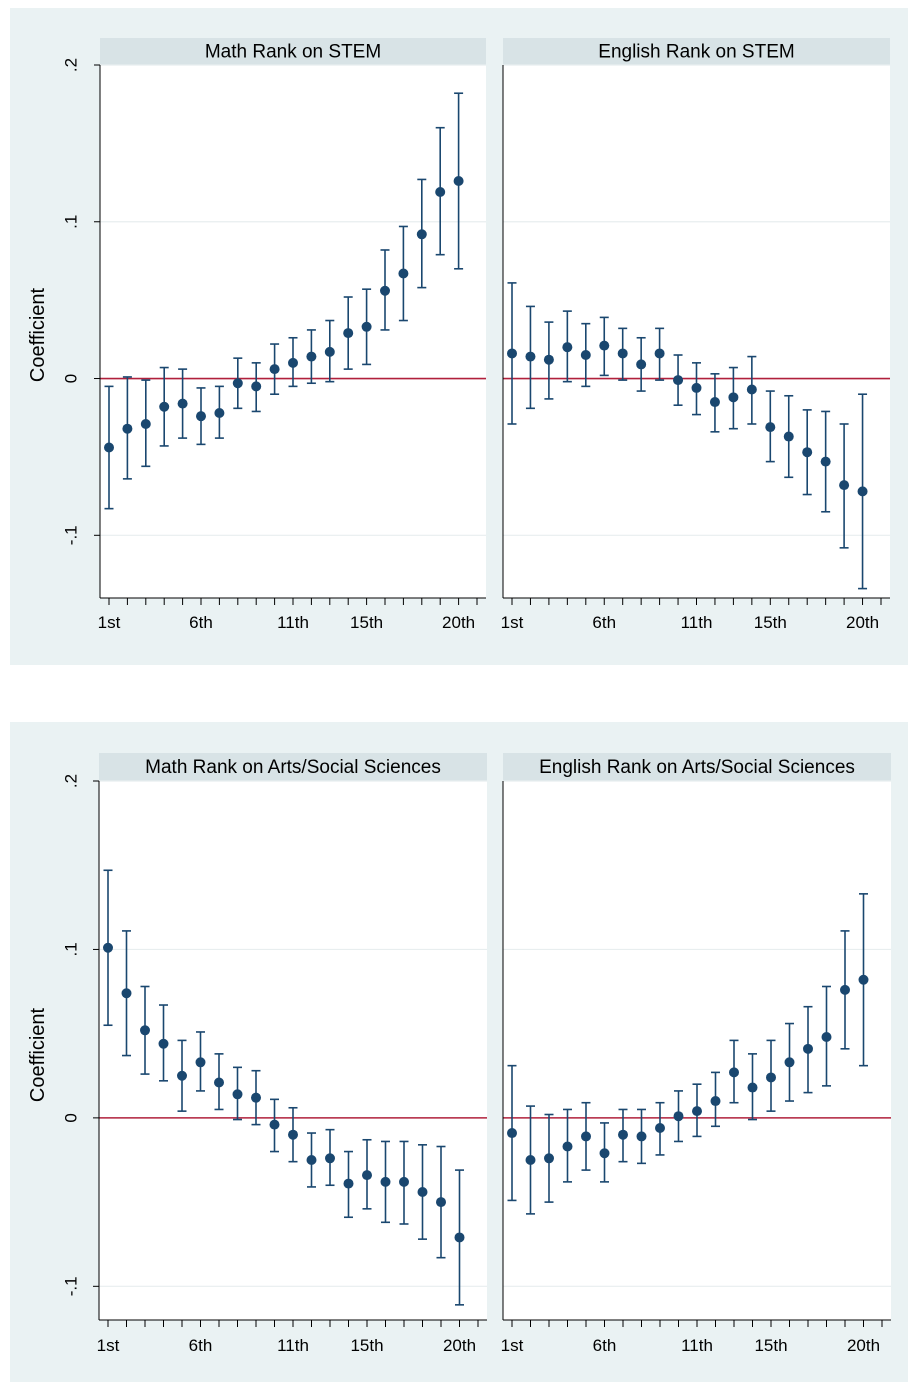  Describe the element at coordinates (70, 781) in the screenshot. I see `y-tick-label: .2` at that location.